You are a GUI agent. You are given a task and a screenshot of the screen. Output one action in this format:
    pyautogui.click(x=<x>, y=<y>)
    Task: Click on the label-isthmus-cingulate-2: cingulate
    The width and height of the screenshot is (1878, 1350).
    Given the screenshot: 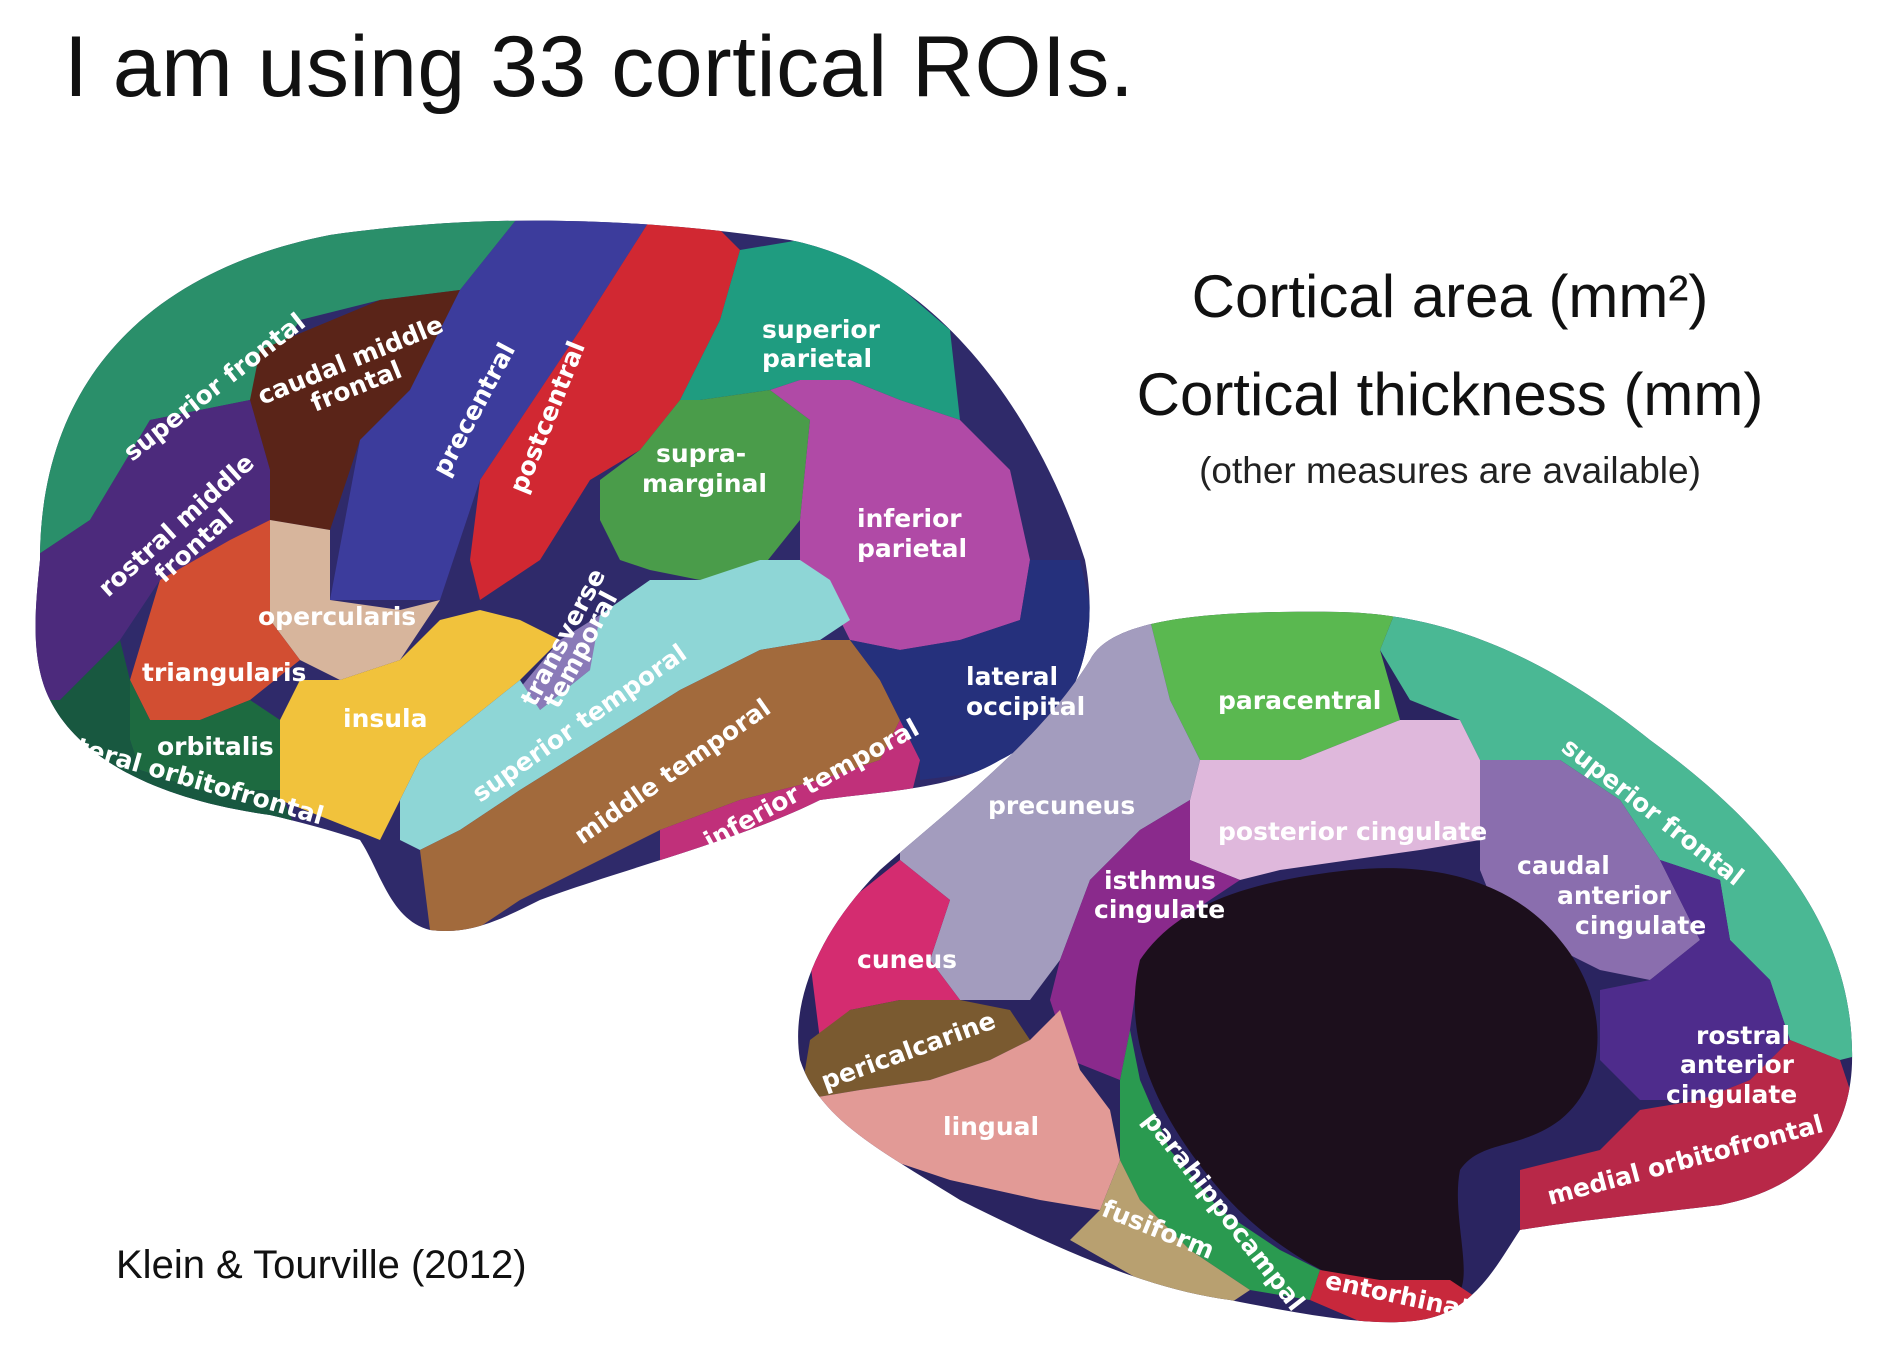 What is the action you would take?
    pyautogui.click(x=1159, y=909)
    